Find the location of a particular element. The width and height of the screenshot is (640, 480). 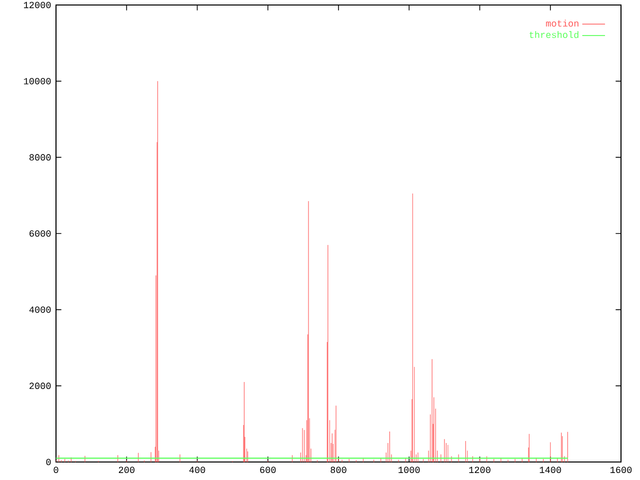

y-tick-label: 10000 is located at coordinates (37, 81).